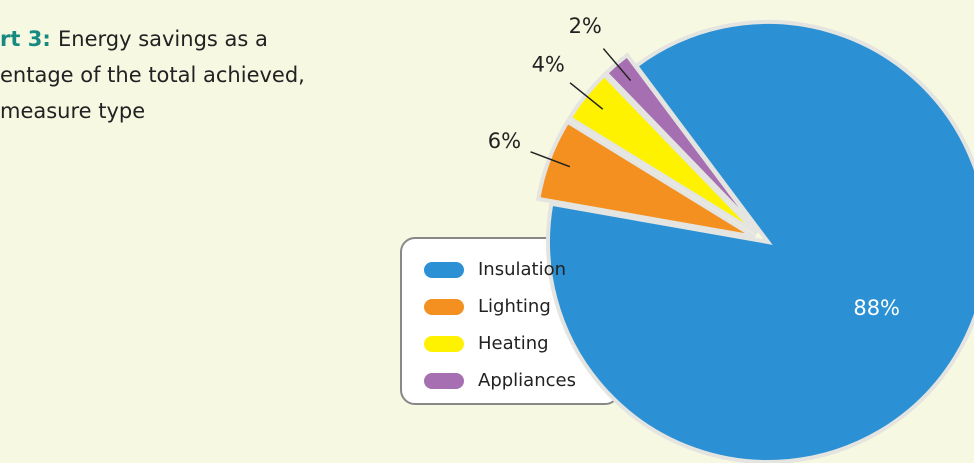 This screenshot has width=974, height=463. What do you see at coordinates (513, 343) in the screenshot?
I see `legend-label: Heating` at bounding box center [513, 343].